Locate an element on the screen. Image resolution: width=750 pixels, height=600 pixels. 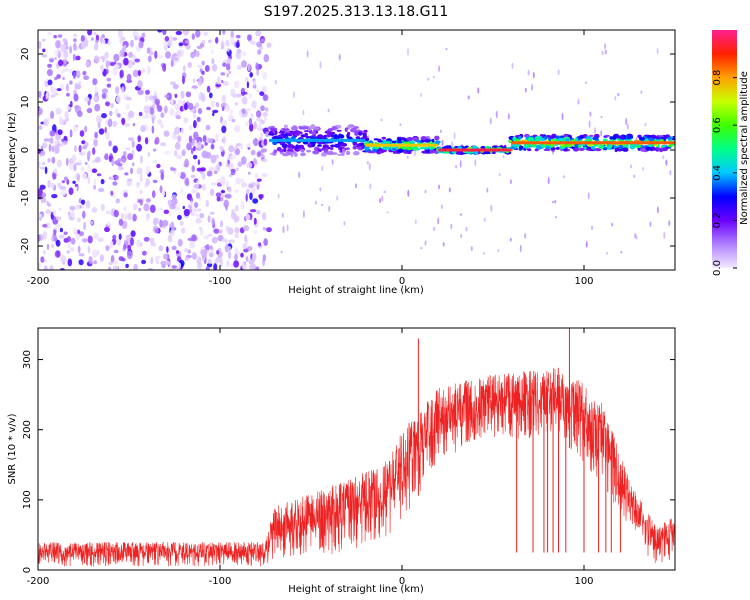
colorbar-tick-label: 0.4 is located at coordinates (717, 173).